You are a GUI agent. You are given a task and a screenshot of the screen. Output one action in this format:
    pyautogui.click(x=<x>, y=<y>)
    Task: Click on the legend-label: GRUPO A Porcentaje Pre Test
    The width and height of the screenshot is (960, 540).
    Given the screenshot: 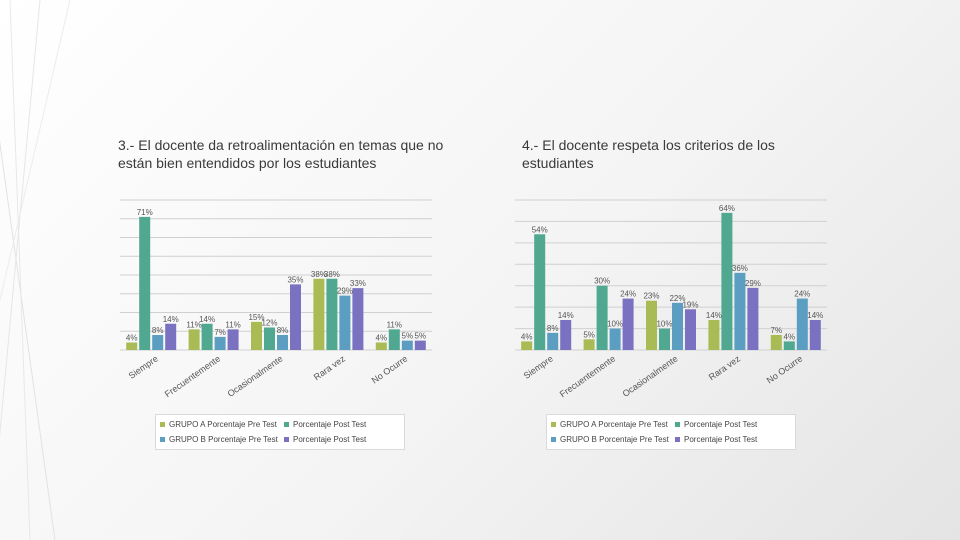 What is the action you would take?
    pyautogui.click(x=614, y=424)
    